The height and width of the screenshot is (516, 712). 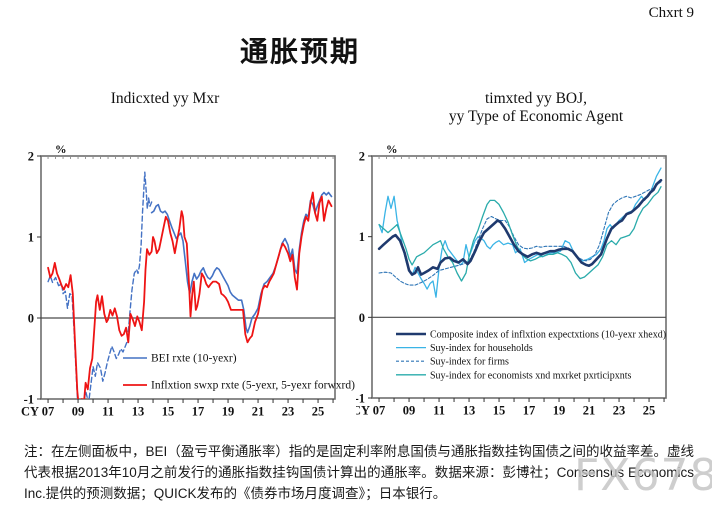 I want to click on chart-number-label: Chxrt 9, so click(x=671, y=13).